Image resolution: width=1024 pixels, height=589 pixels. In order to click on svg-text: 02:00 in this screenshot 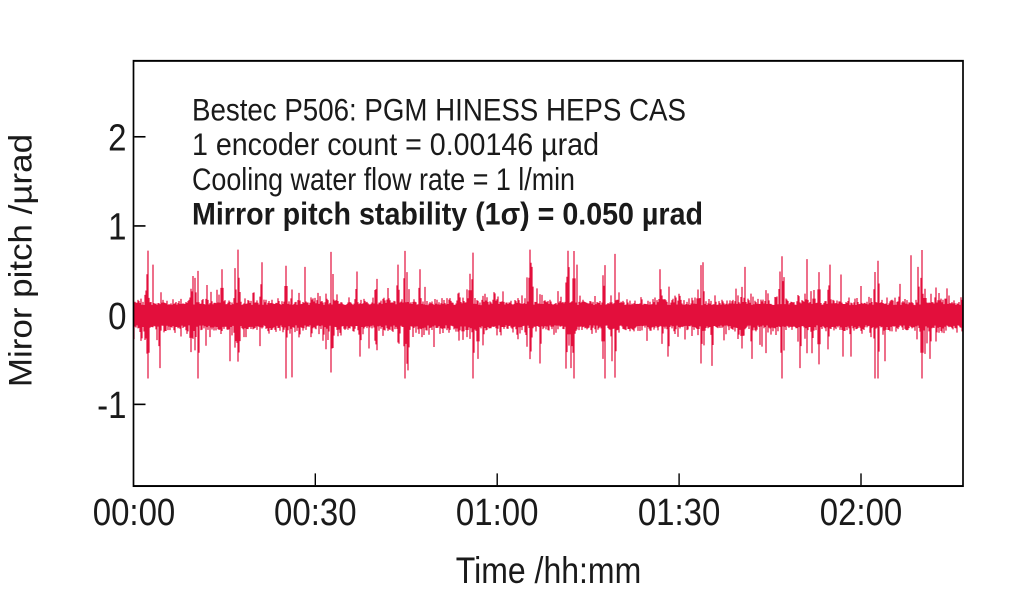, I will do `click(861, 512)`.